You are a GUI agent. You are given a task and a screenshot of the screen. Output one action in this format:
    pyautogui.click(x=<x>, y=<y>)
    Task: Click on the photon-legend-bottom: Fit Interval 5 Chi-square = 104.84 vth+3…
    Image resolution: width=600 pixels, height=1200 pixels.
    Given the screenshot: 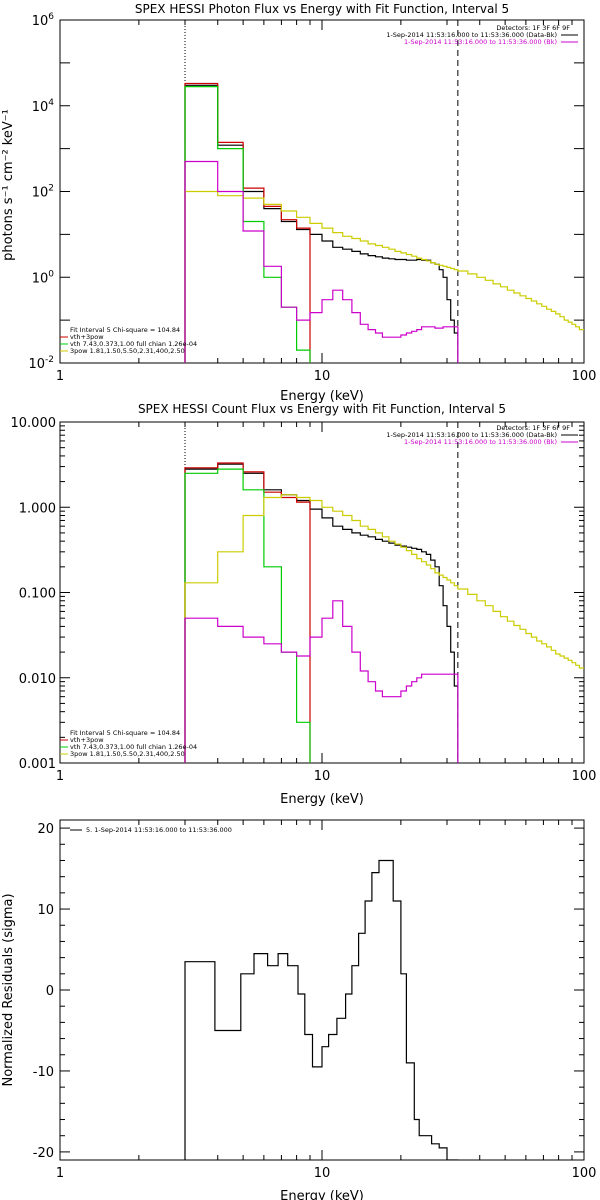 What is the action you would take?
    pyautogui.click(x=128, y=340)
    